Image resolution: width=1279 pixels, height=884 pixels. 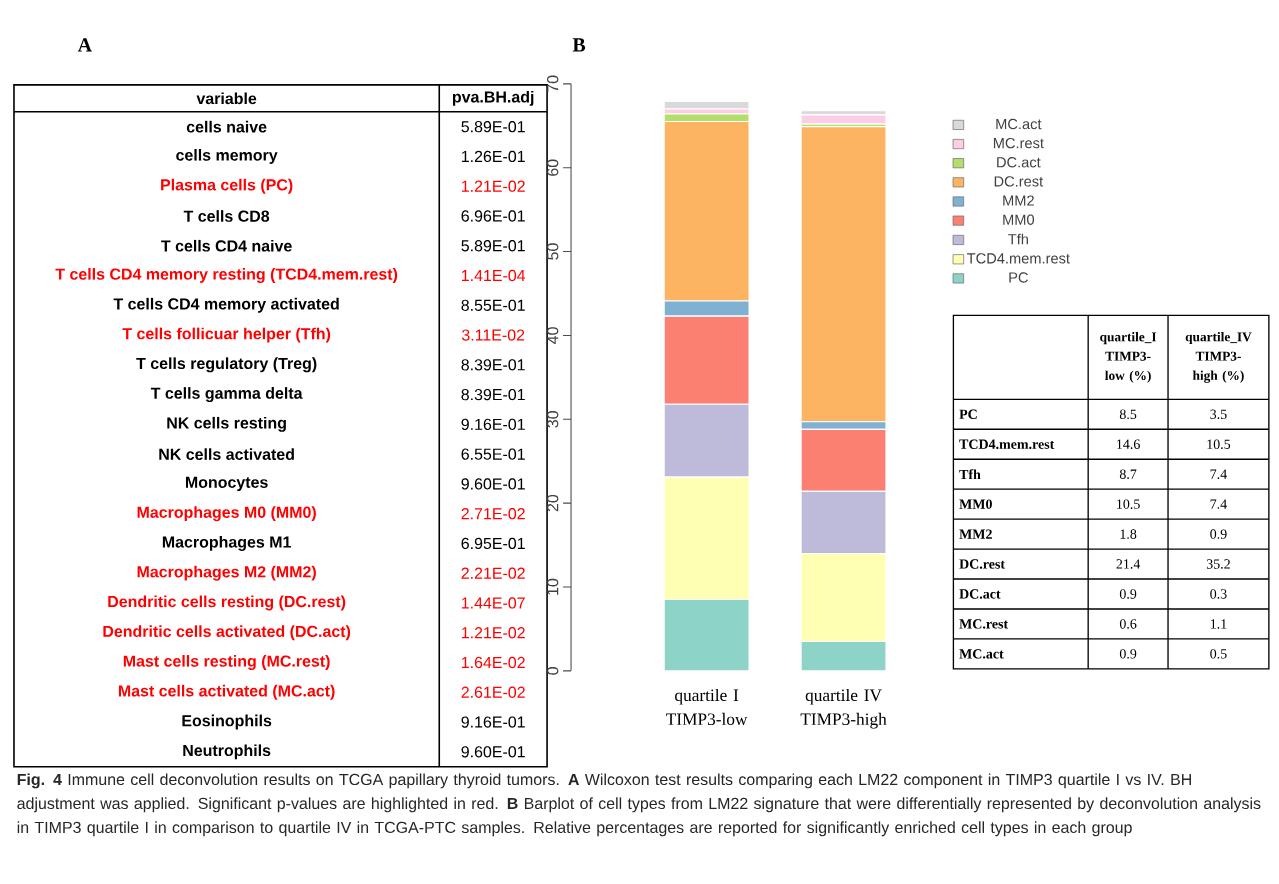 What do you see at coordinates (226, 573) in the screenshot?
I see `category-label: Macrophages M2 (MM2)` at bounding box center [226, 573].